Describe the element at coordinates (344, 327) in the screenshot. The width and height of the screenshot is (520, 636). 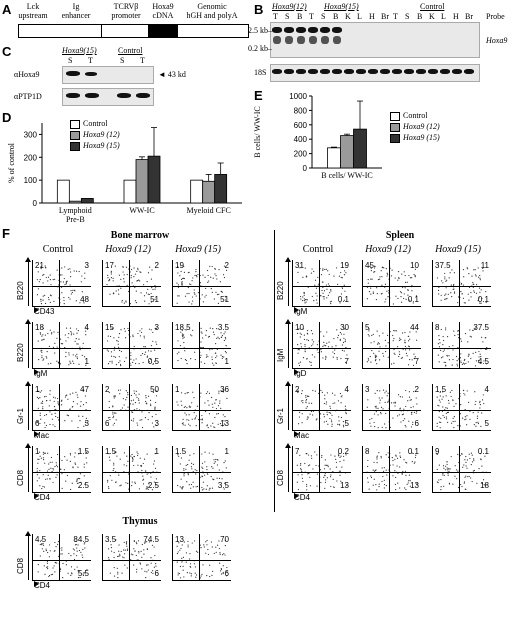
I see `quadrant-value: 30` at that location.